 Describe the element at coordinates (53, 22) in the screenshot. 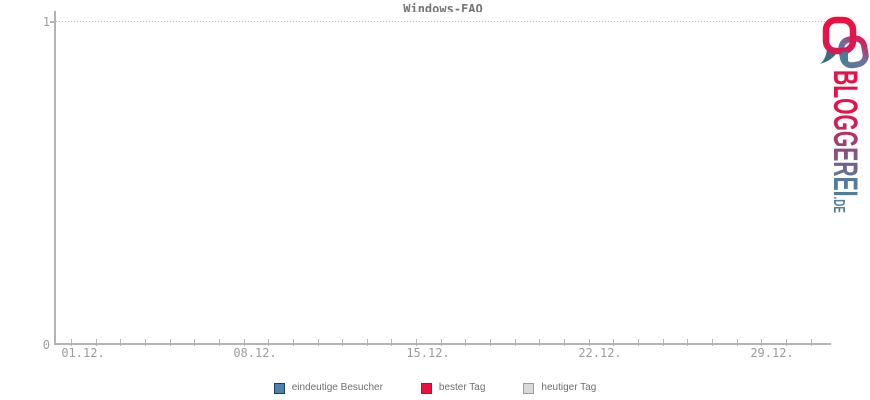

I see `y-axis-tick` at that location.